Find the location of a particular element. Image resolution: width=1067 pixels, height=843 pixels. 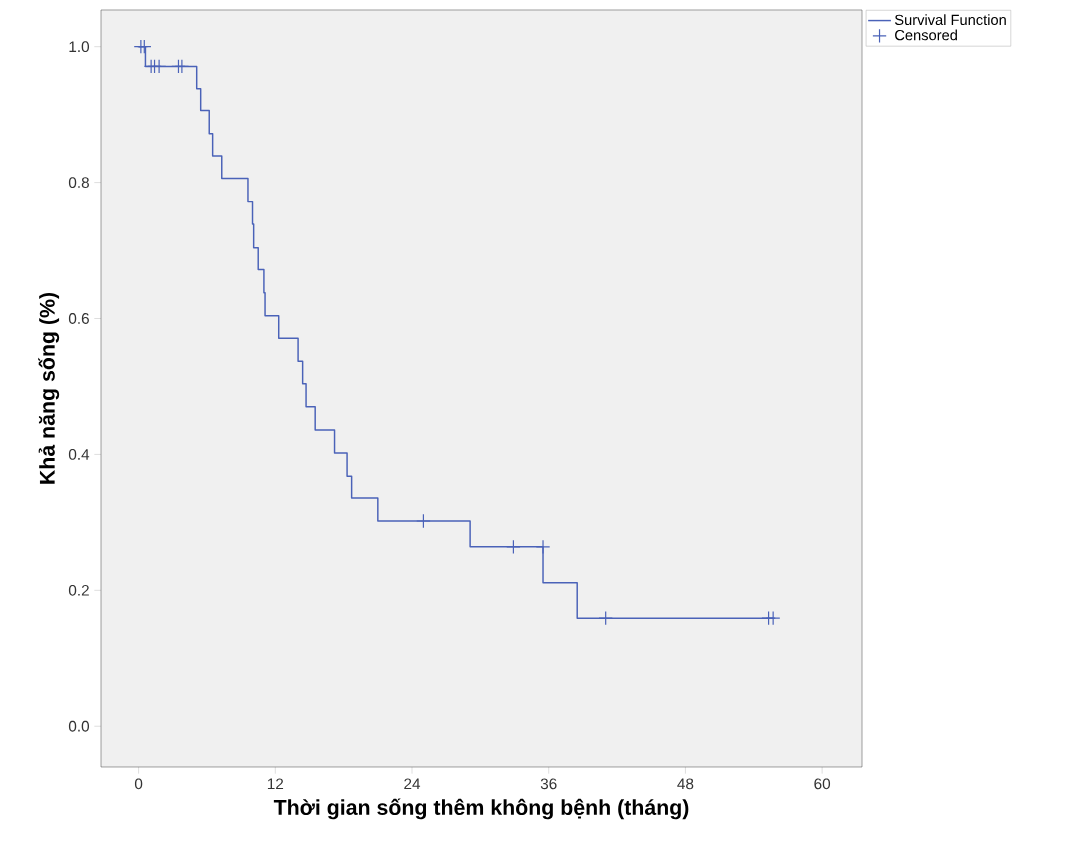

x-tick-label: 60 is located at coordinates (822, 784).